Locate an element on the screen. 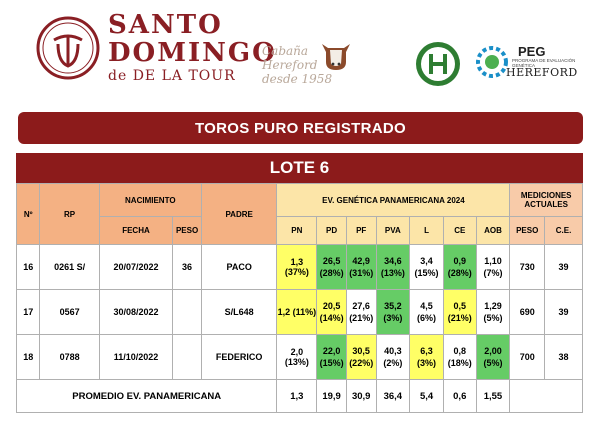 Image resolution: width=600 pixels, height=424 pixels. cell-ce: 0,9 (28%) is located at coordinates (459, 267).